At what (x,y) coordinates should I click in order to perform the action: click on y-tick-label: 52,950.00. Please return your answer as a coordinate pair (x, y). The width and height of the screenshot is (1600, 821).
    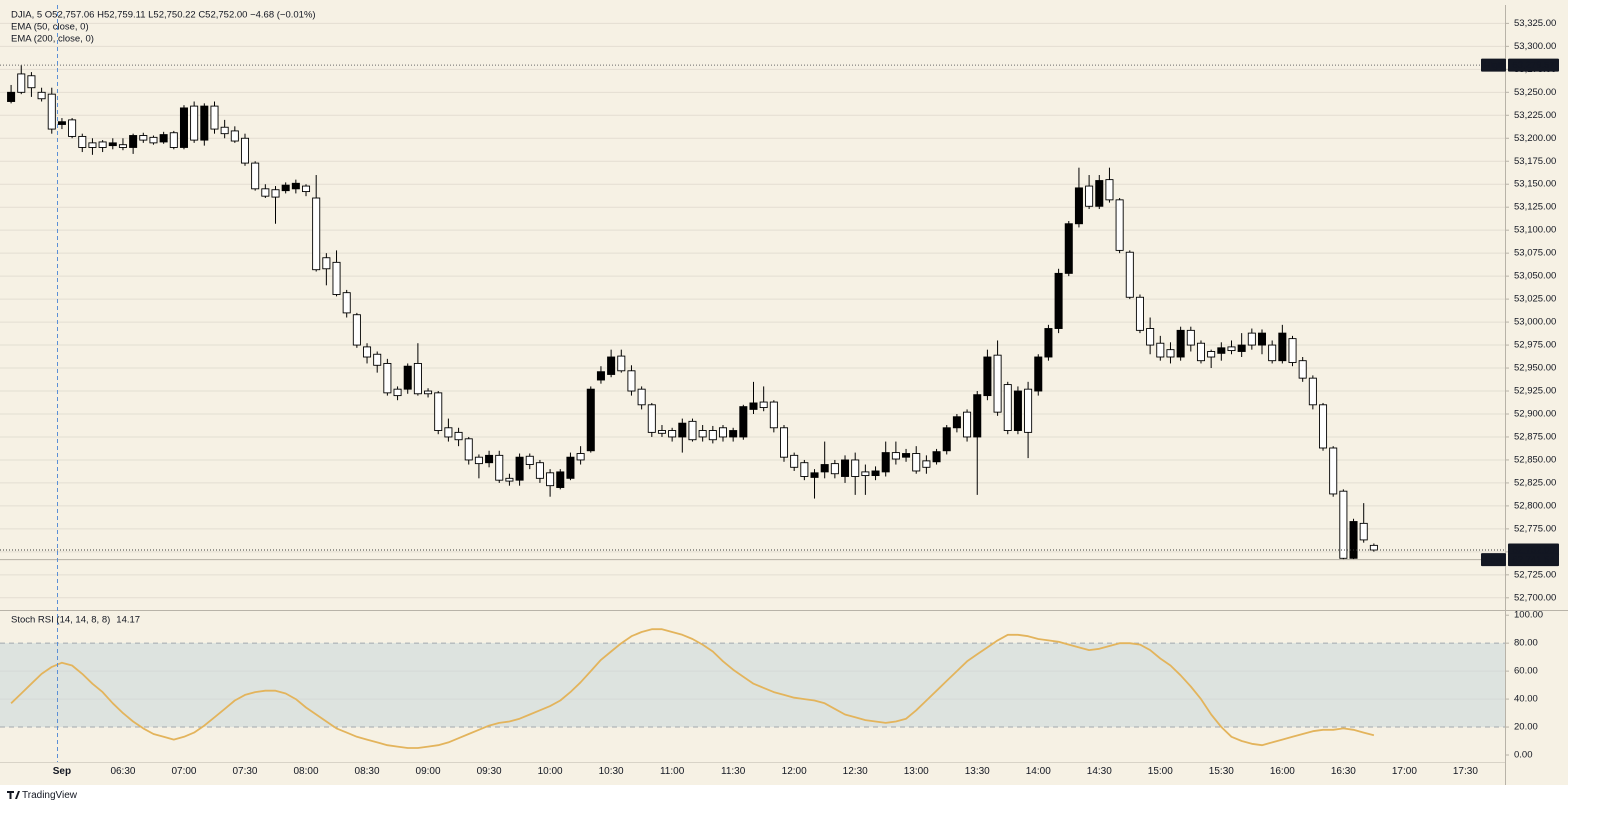
    Looking at the image, I should click on (1535, 368).